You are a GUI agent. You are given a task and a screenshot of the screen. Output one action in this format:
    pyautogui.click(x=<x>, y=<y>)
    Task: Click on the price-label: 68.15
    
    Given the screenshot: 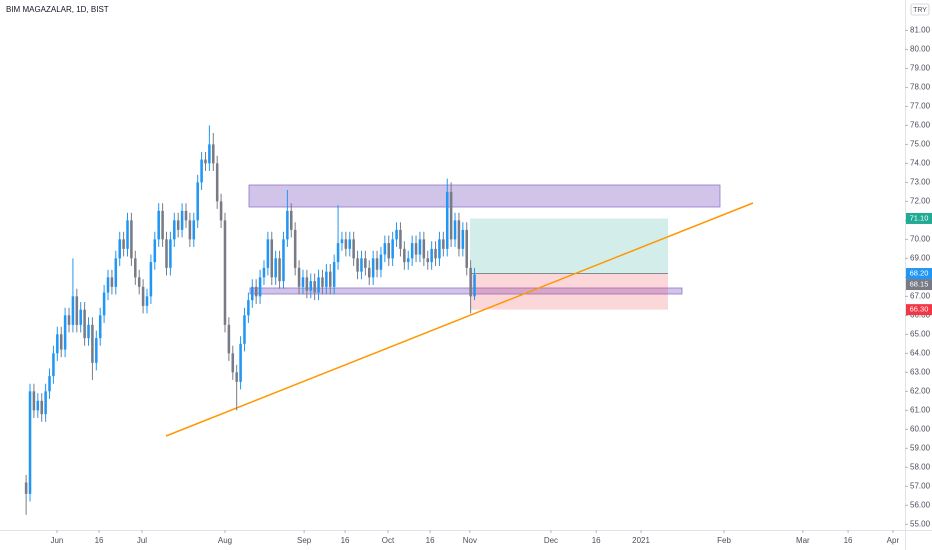 What is the action you would take?
    pyautogui.click(x=919, y=284)
    